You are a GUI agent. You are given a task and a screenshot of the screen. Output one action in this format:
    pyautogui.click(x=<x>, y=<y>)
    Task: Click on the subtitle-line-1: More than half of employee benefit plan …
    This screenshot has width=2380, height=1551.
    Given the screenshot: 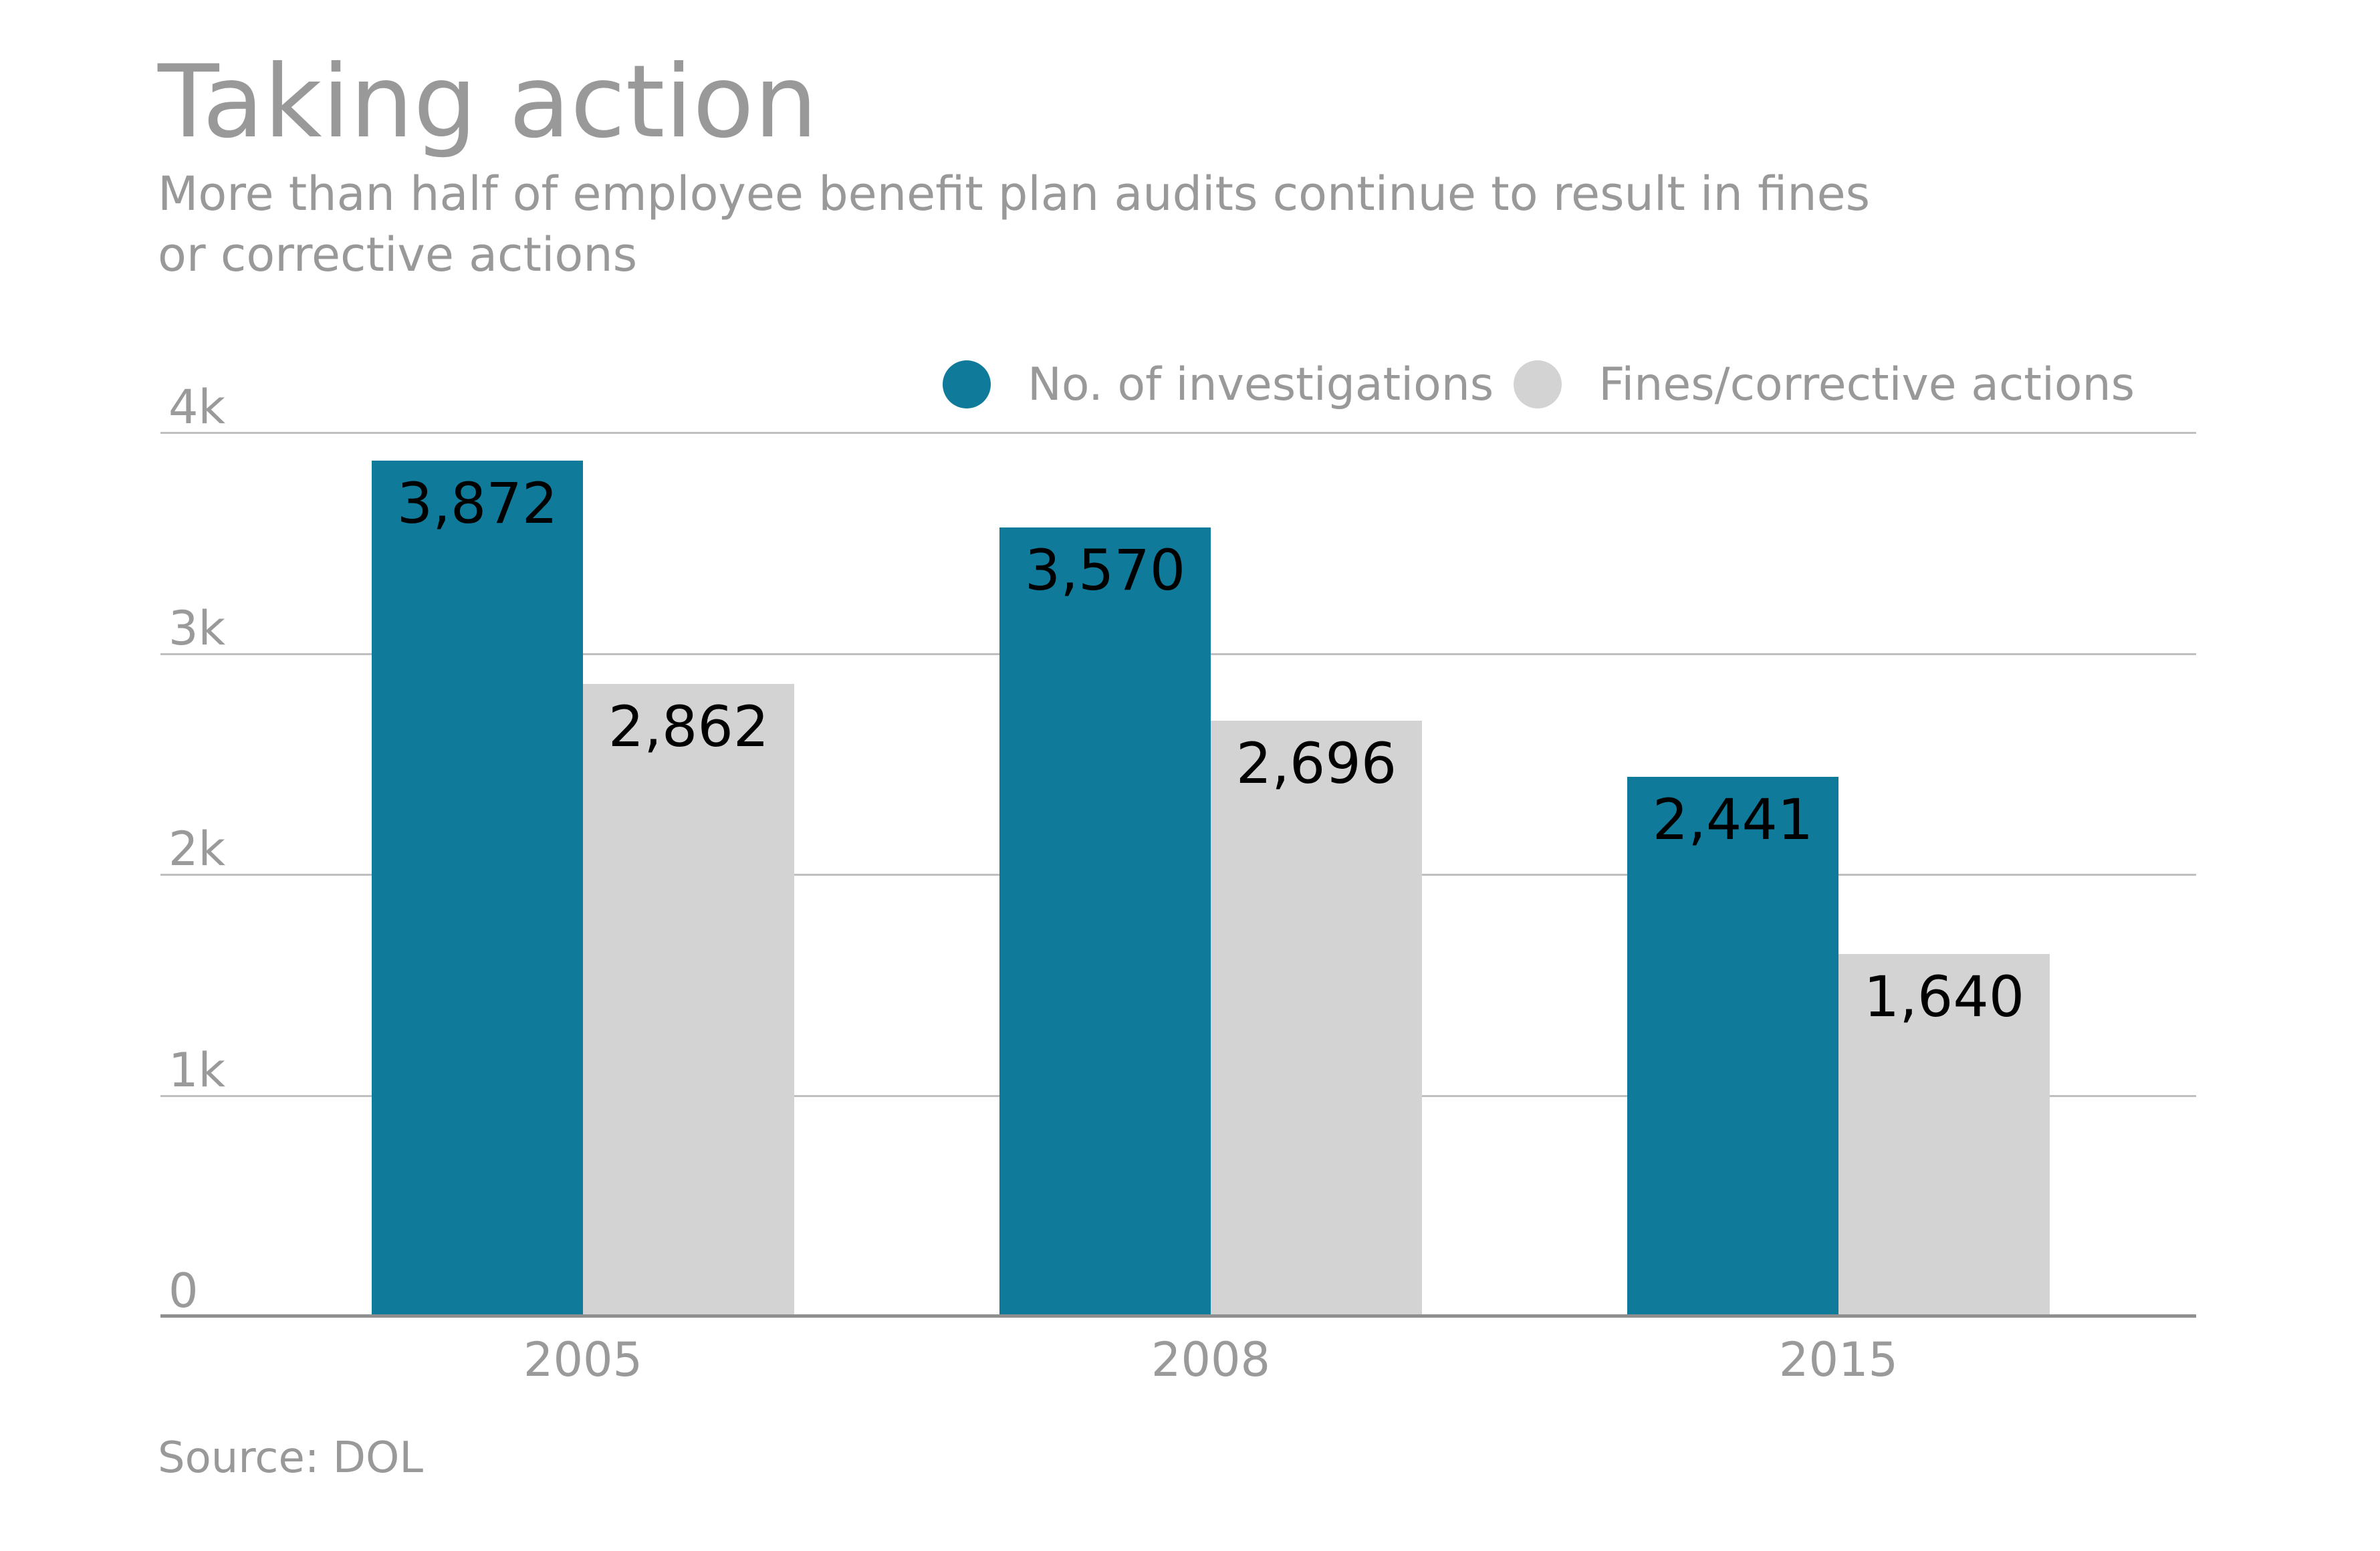 What is the action you would take?
    pyautogui.click(x=1014, y=193)
    